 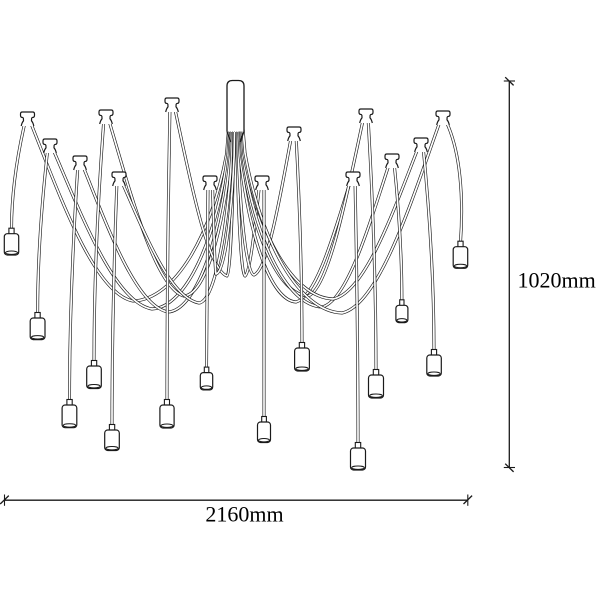 What do you see at coordinates (244, 514) in the screenshot?
I see `svg-text: 2160mm` at bounding box center [244, 514].